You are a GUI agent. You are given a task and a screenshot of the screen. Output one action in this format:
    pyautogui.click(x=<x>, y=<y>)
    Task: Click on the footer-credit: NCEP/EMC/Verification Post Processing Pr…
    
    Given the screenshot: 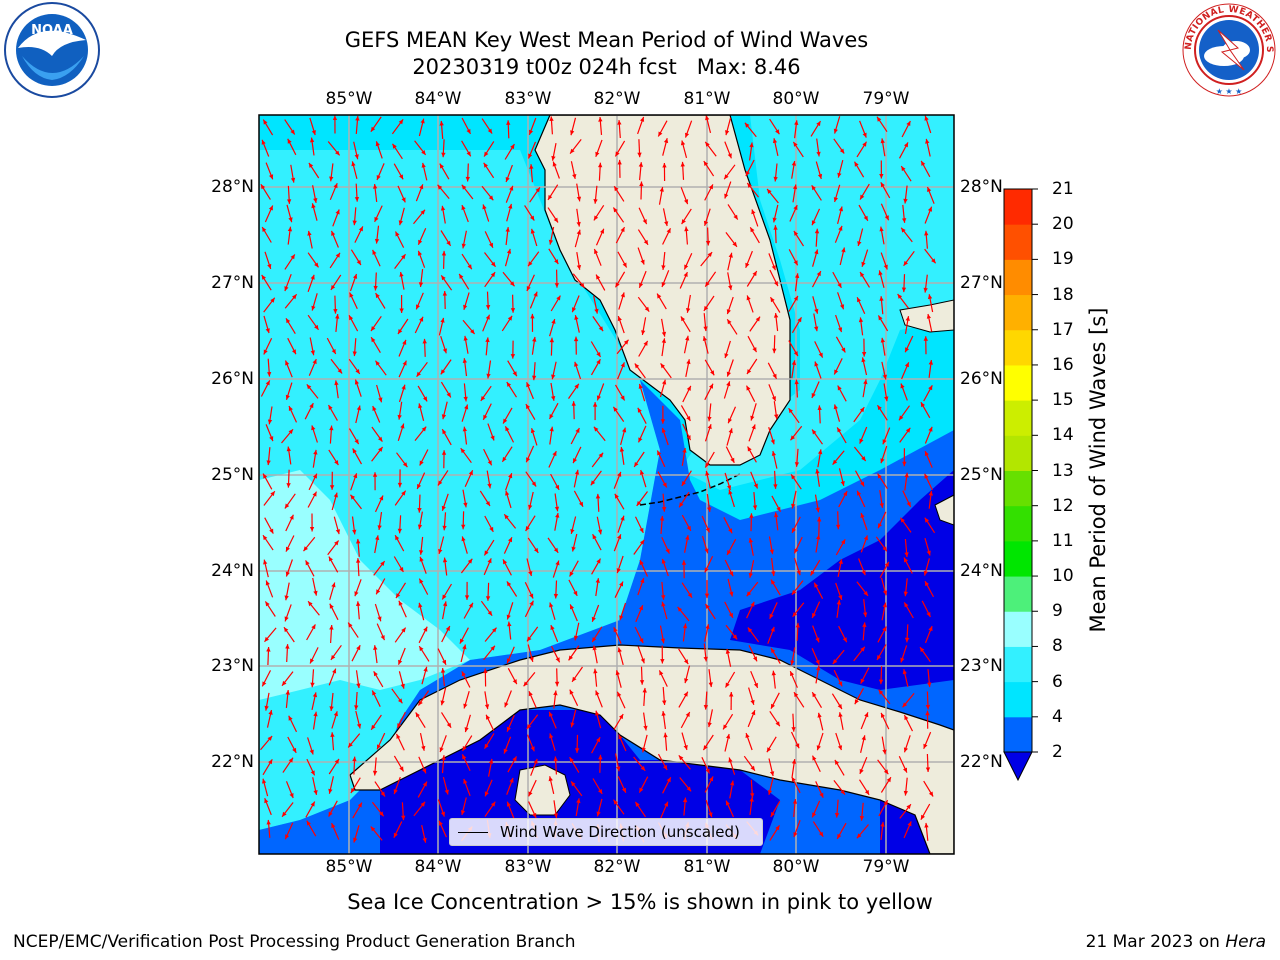 What is the action you would take?
    pyautogui.click(x=294, y=942)
    